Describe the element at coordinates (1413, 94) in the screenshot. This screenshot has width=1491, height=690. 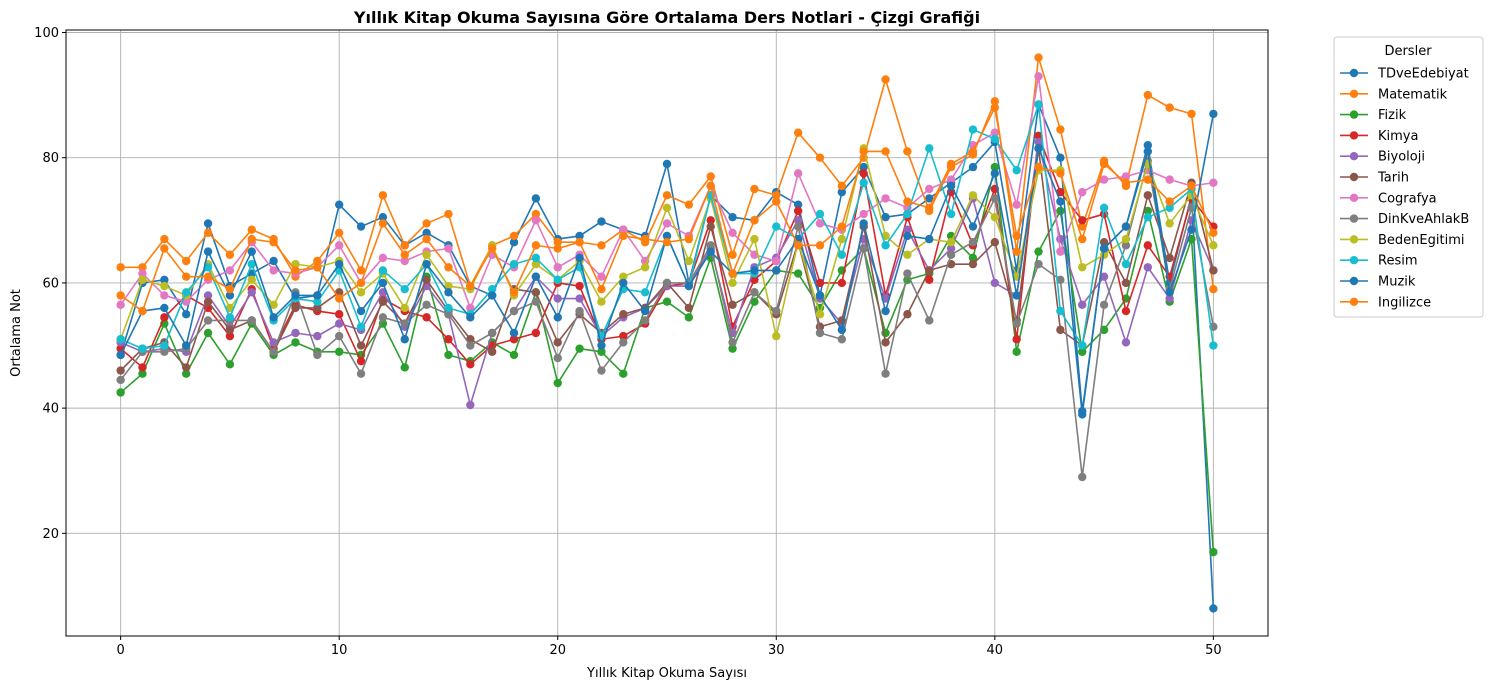
I see `legend-label: Matematik` at that location.